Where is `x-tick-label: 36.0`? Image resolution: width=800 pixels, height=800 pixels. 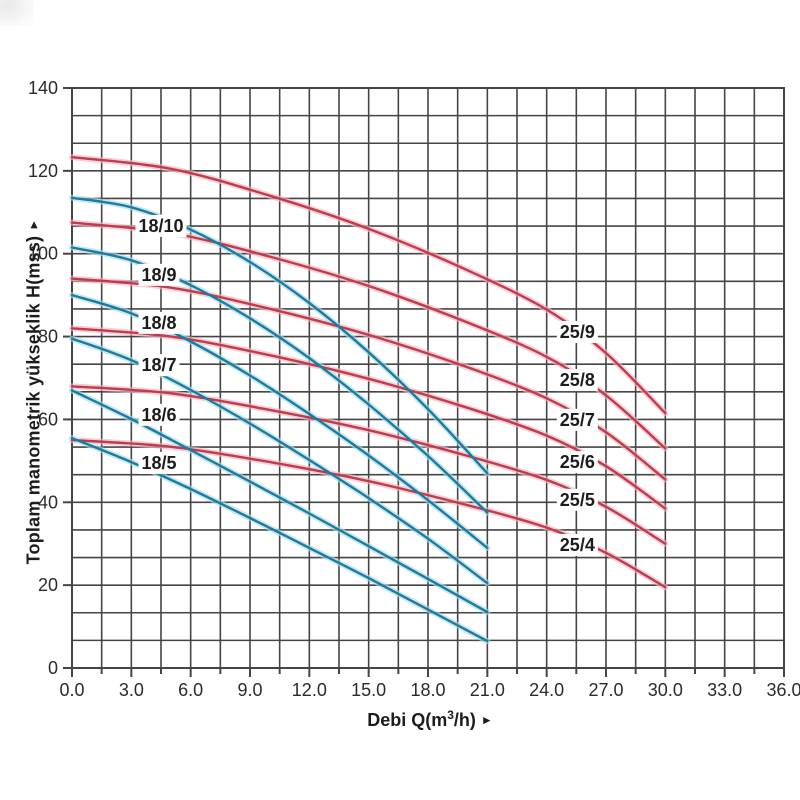 x-tick-label: 36.0 is located at coordinates (783, 690).